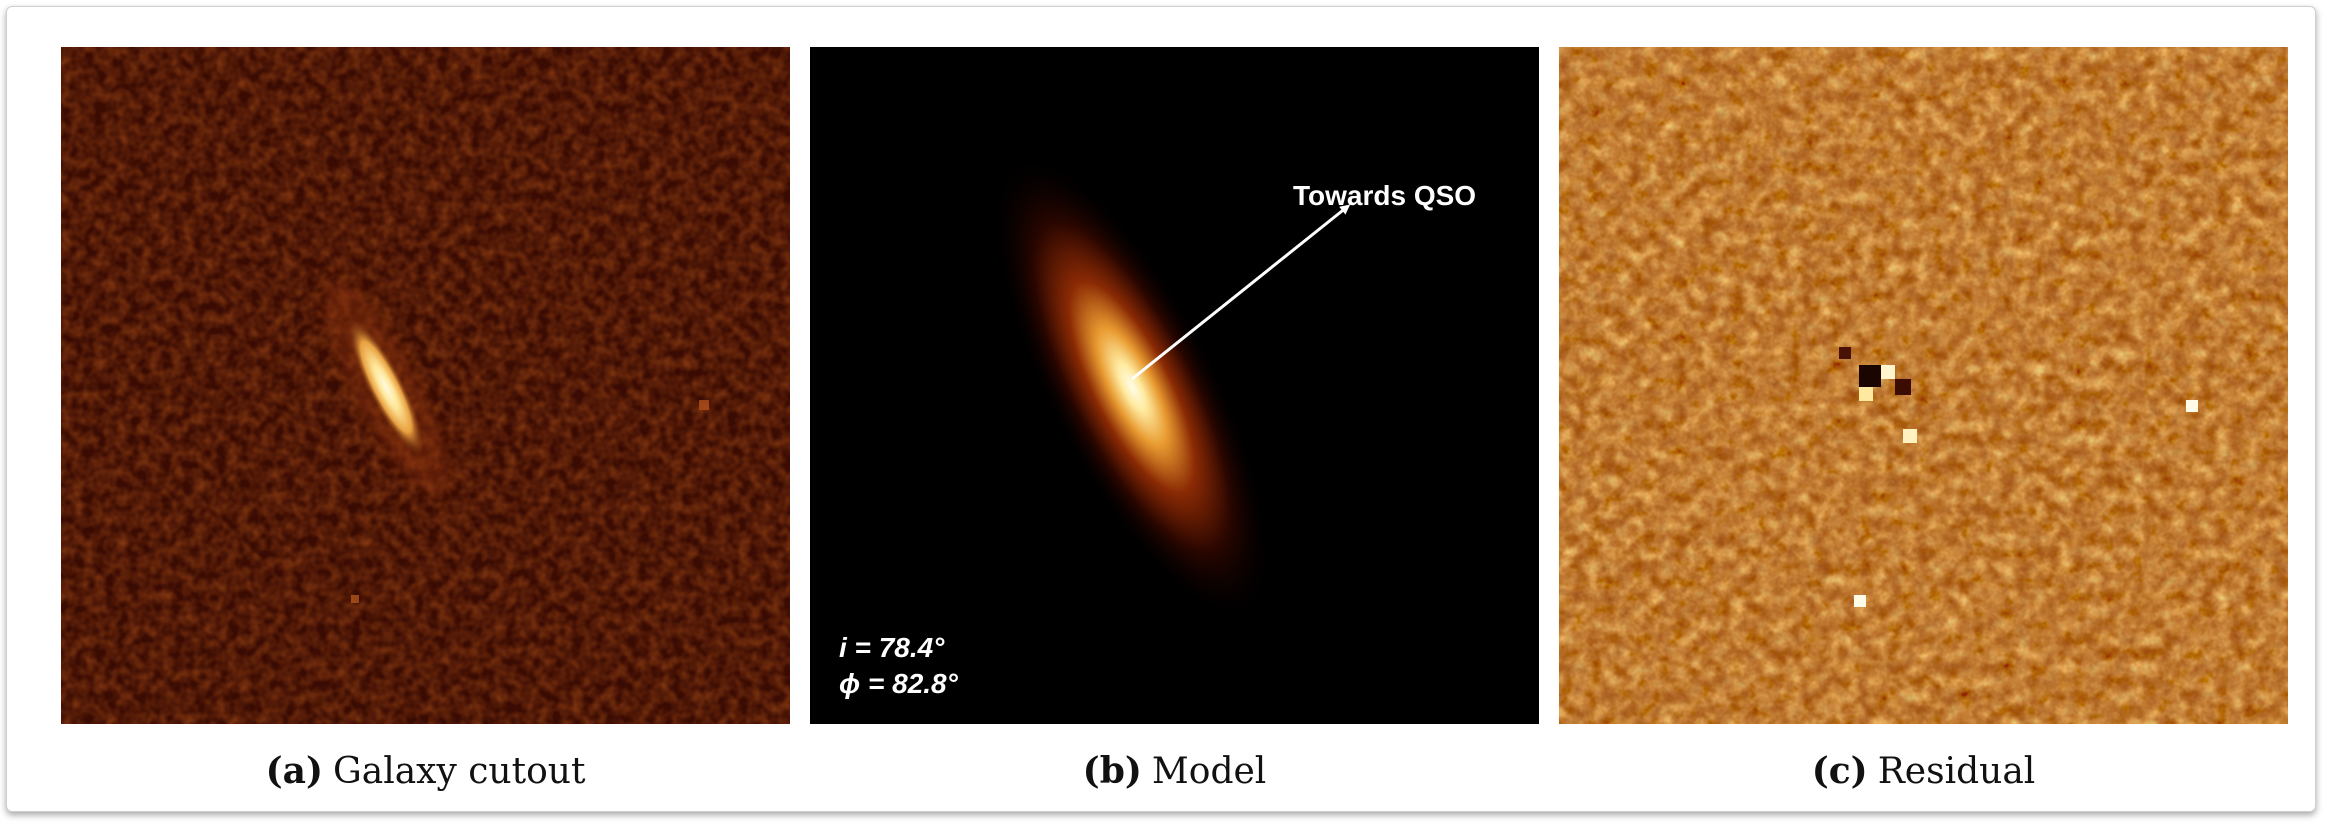 The image size is (2330, 824). What do you see at coordinates (1112, 771) in the screenshot?
I see `caption-tag: (b)` at bounding box center [1112, 771].